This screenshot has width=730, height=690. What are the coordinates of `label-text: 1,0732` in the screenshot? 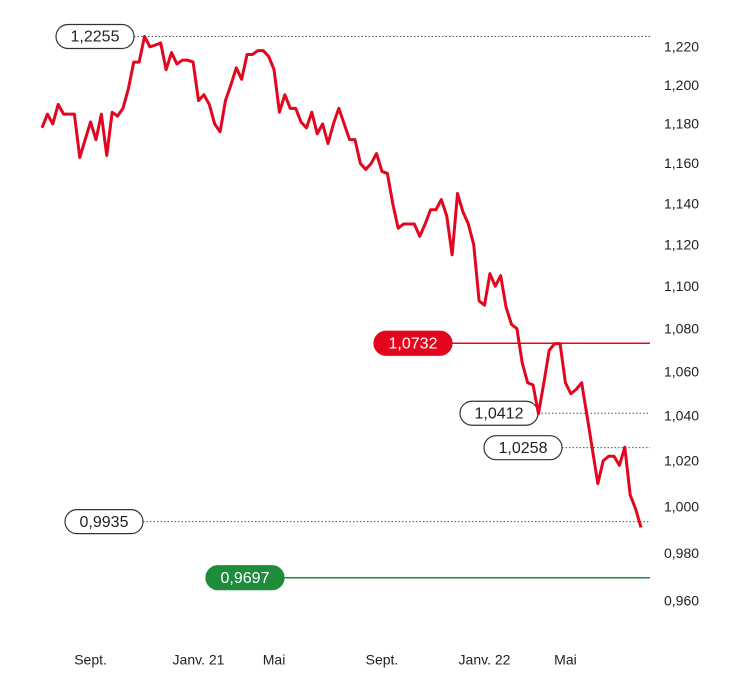 It's located at (413, 343).